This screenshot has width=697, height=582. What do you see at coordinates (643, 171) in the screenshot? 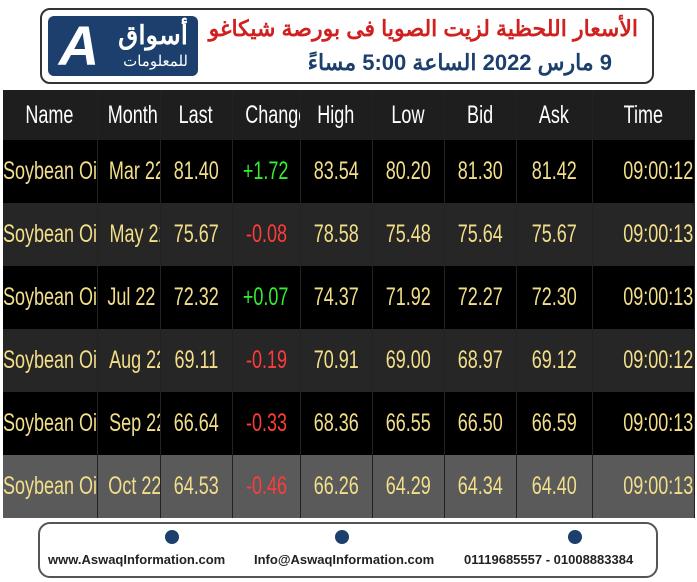
I see `table-cell: 09:00:12` at bounding box center [643, 171].